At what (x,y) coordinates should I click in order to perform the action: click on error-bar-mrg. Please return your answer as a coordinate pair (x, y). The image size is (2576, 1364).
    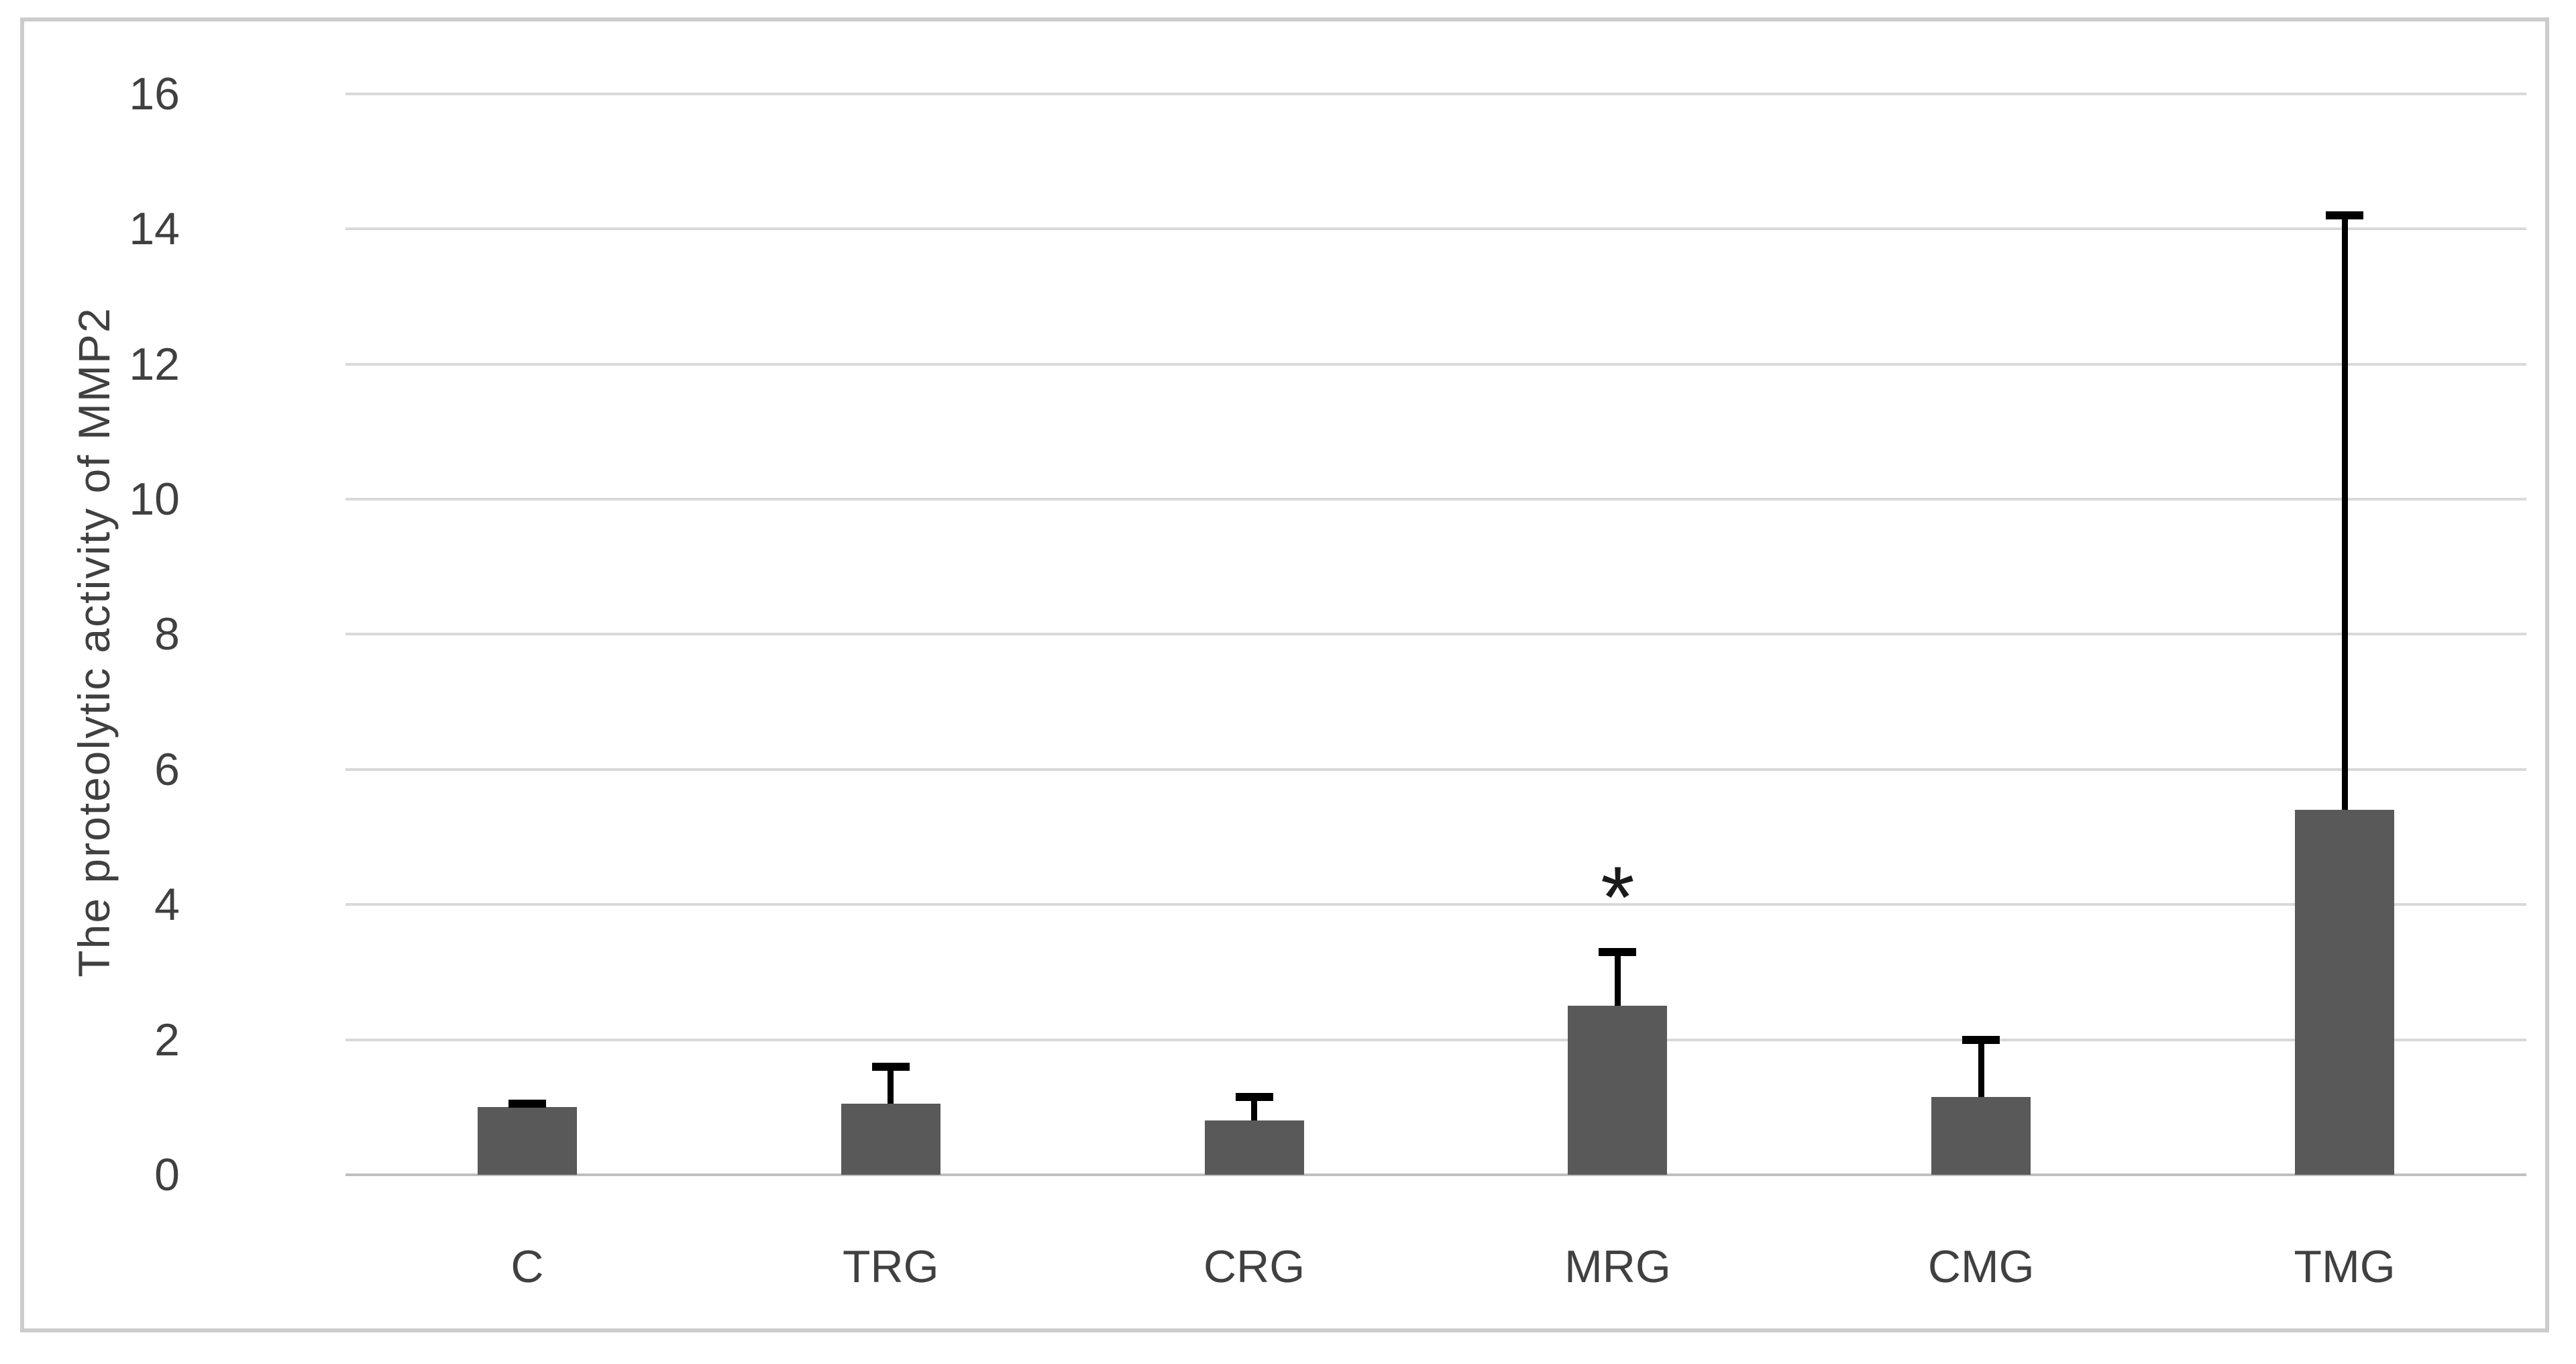
    Looking at the image, I should click on (1617, 978).